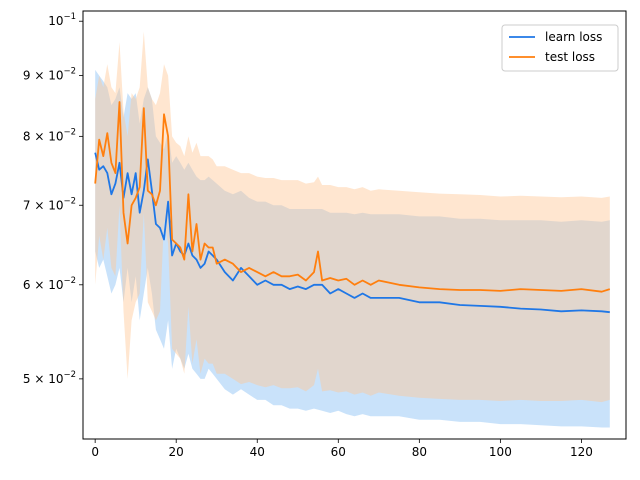 The width and height of the screenshot is (640, 480). What do you see at coordinates (257, 452) in the screenshot?
I see `x-tick-label: 40` at bounding box center [257, 452].